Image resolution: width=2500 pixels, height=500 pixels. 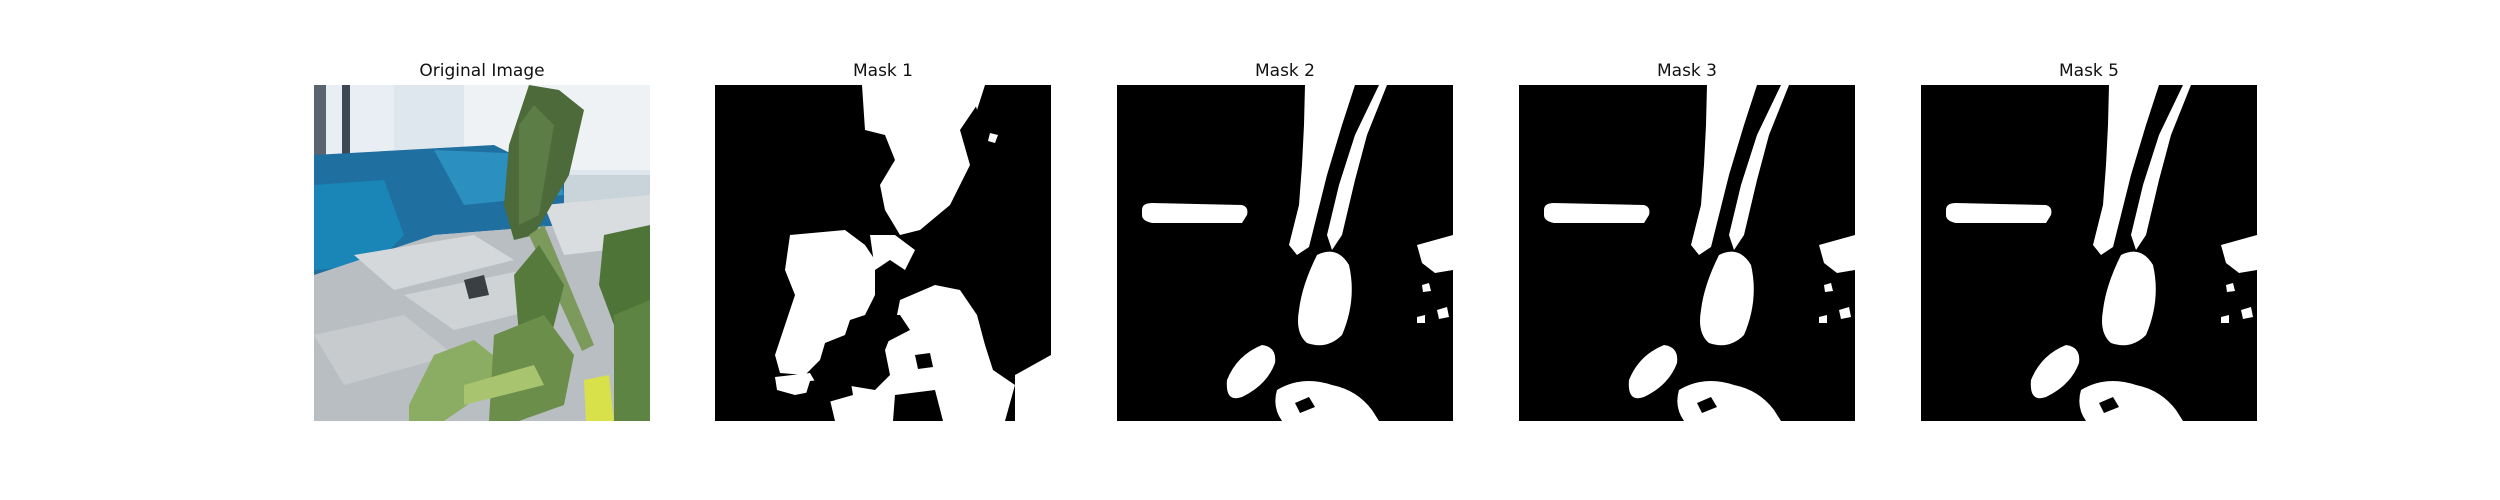 I want to click on mask5-image, so click(x=2089, y=253).